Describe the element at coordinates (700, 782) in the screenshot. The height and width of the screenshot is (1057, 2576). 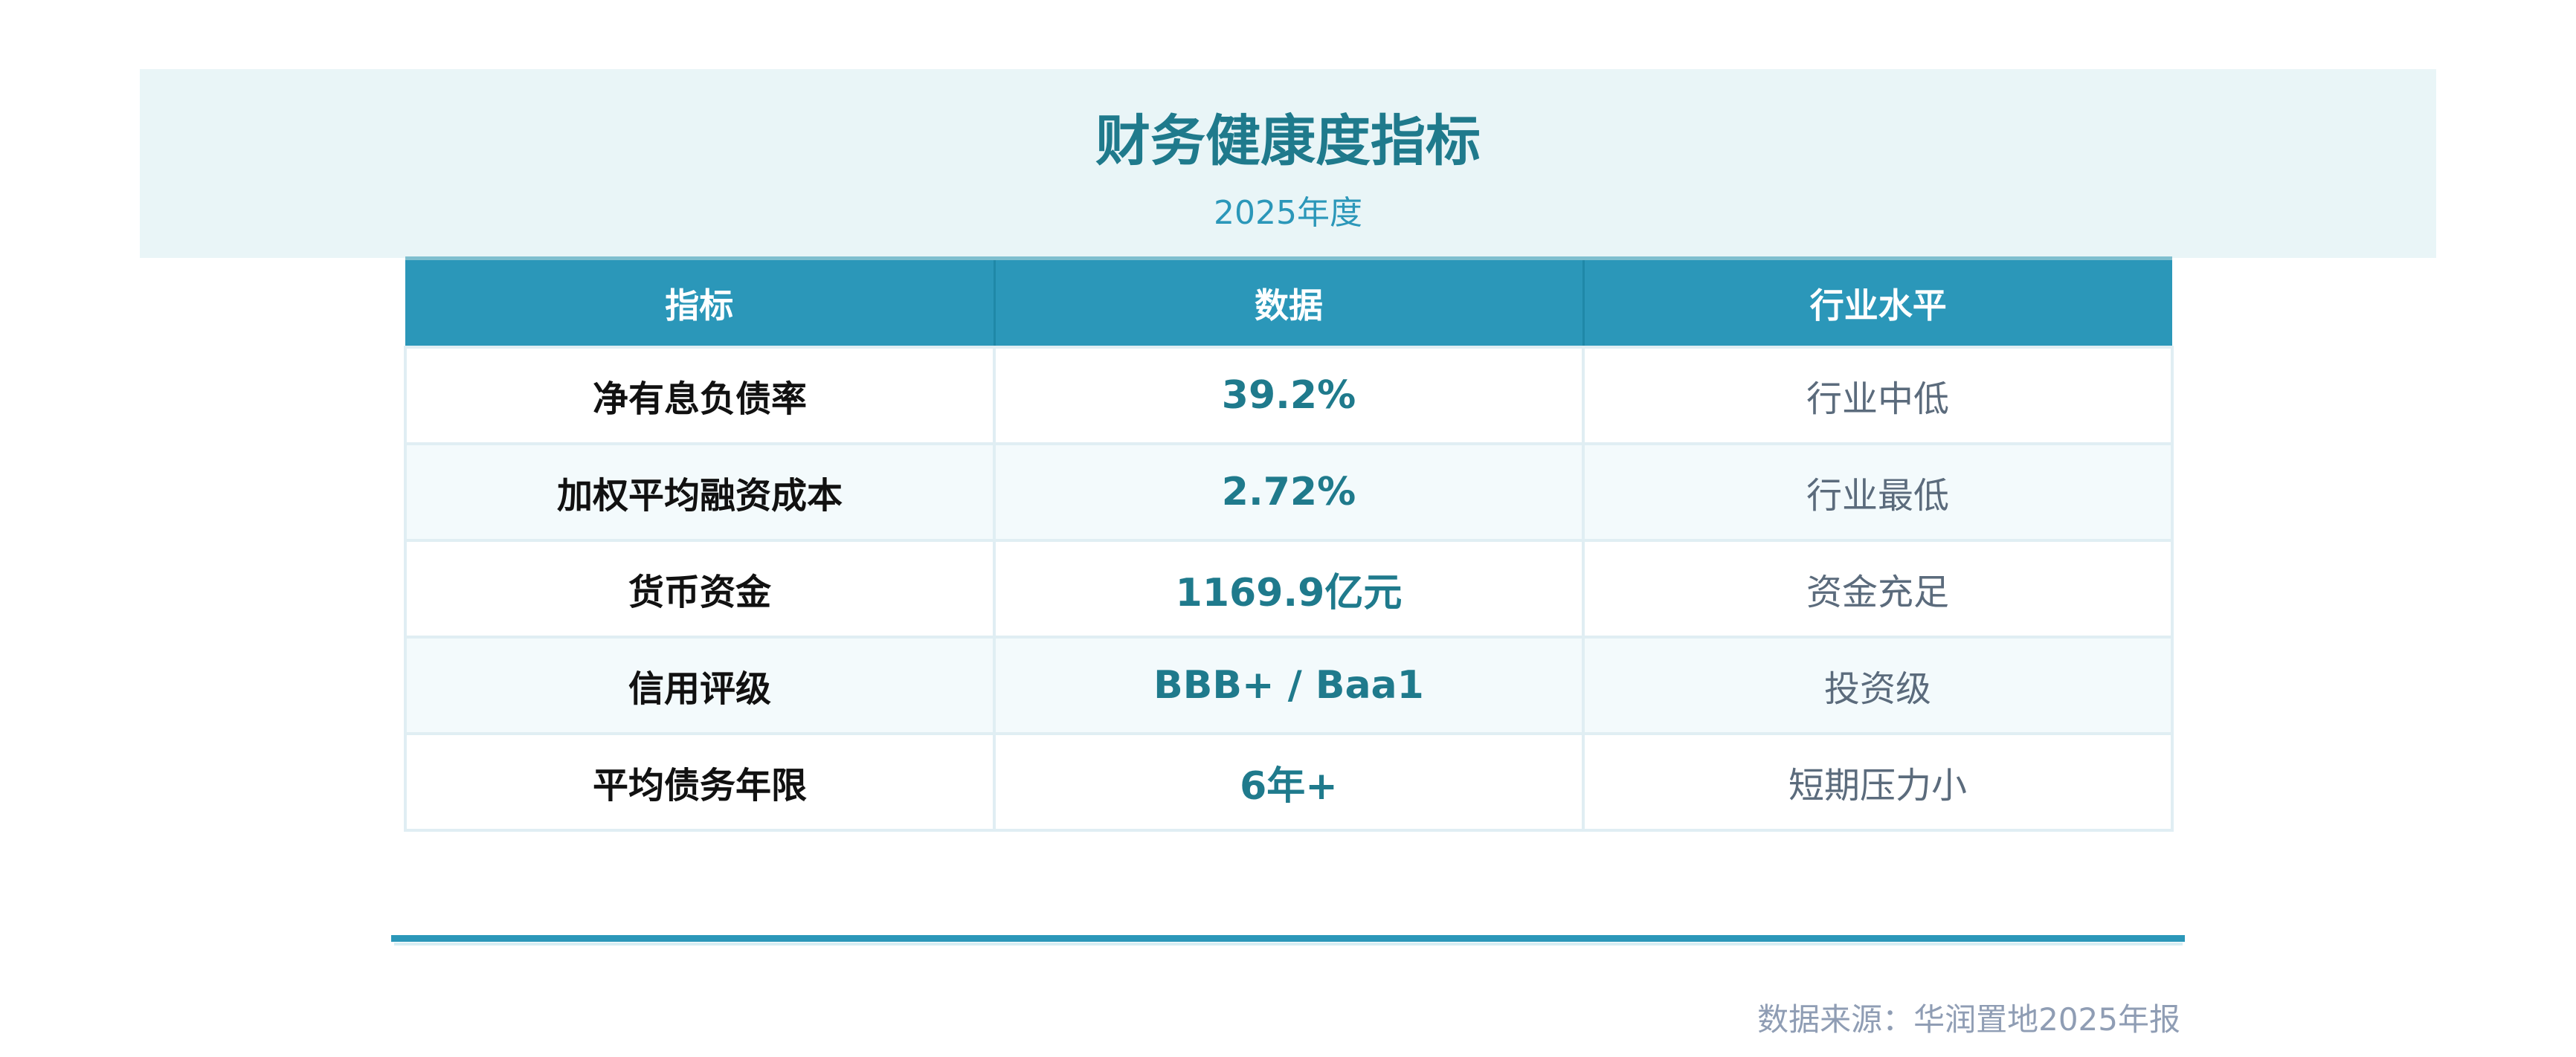
I see `metric-cell: 平均债务年限` at that location.